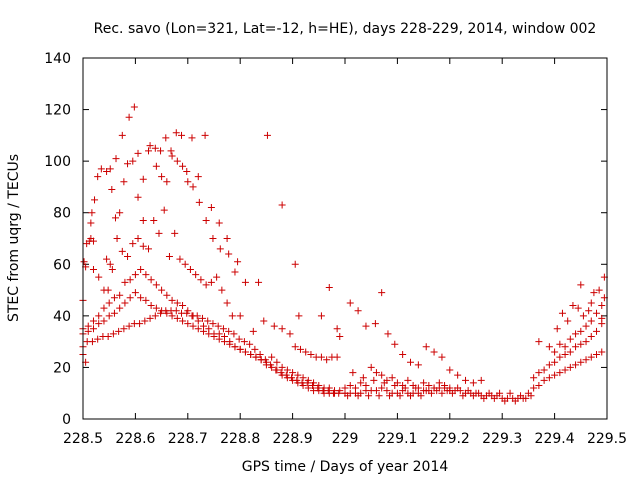 This screenshot has height=480, width=640. What do you see at coordinates (293, 439) in the screenshot?
I see `x-tick-label: 228.9` at bounding box center [293, 439].